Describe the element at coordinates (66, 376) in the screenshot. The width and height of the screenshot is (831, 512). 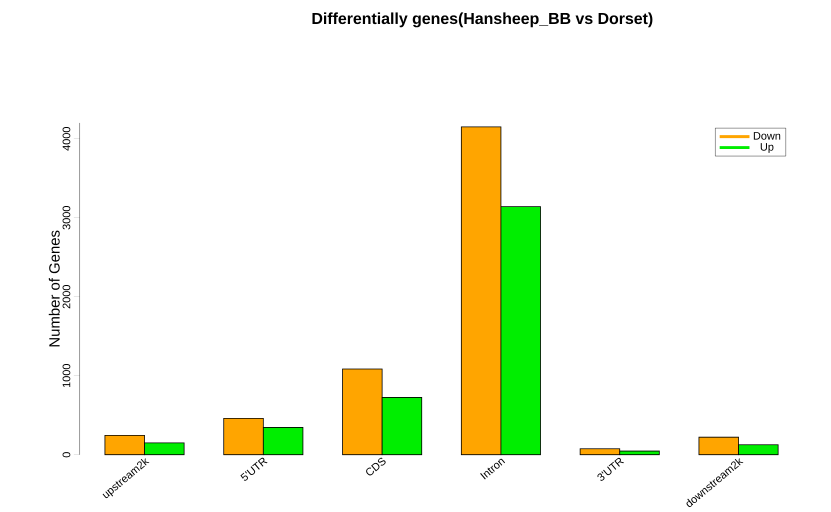
I see `y-tick-label: 1000` at that location.